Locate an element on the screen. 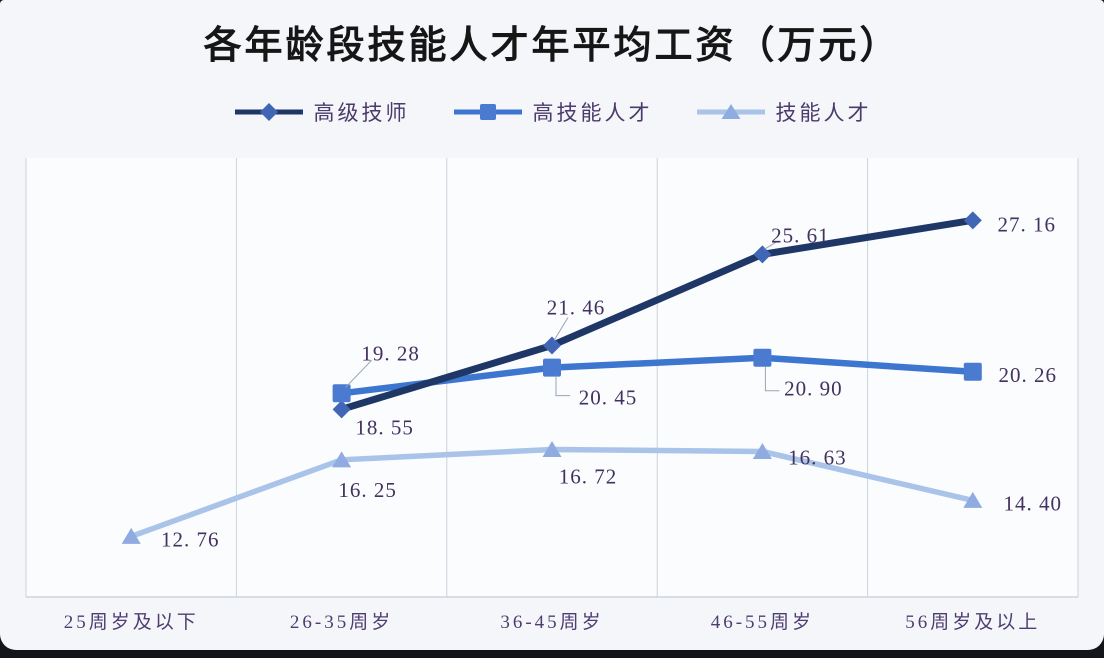 This screenshot has height=658, width=1104. legend-label-senior-technician: 高级技师 is located at coordinates (361, 113).